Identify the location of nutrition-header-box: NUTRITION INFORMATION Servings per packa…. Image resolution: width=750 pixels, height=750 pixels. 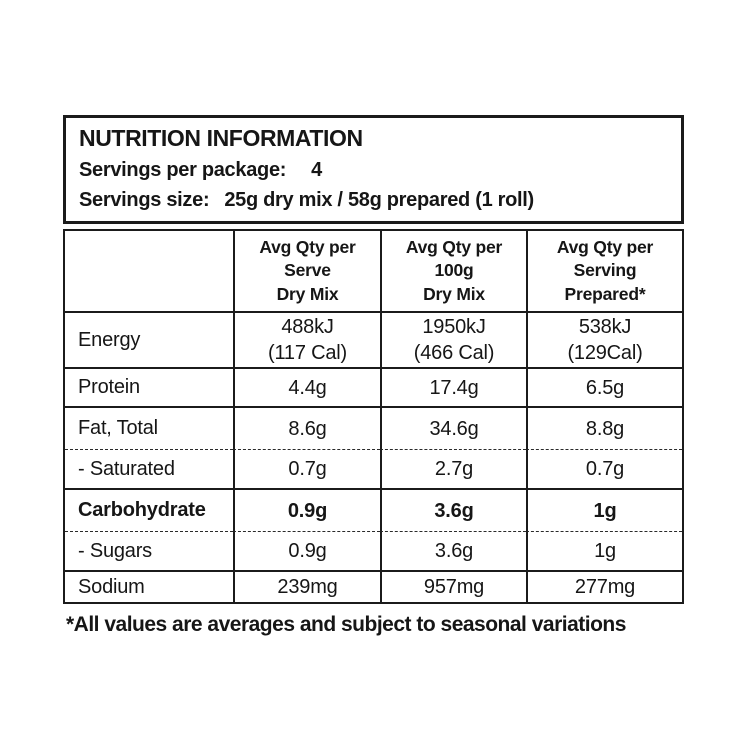
(373, 169).